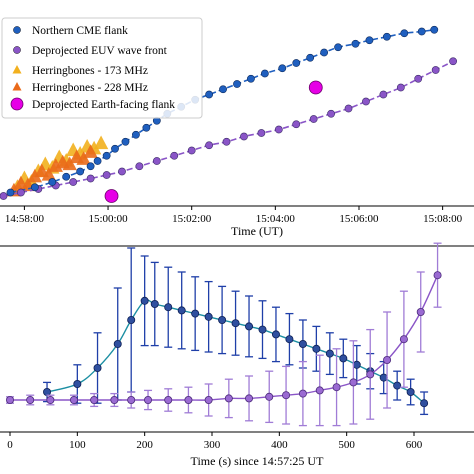 This screenshot has width=474, height=474. I want to click on bottom-x-tick-label: 400, so click(279, 445).